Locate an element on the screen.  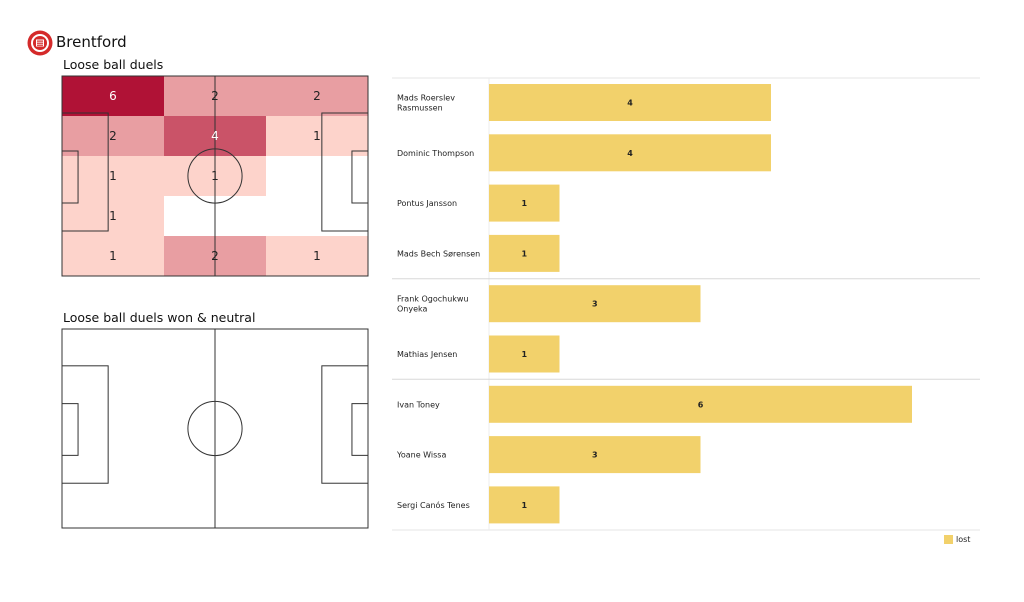
player-name-label: Mads Bech Sørensen is located at coordinates (438, 253).